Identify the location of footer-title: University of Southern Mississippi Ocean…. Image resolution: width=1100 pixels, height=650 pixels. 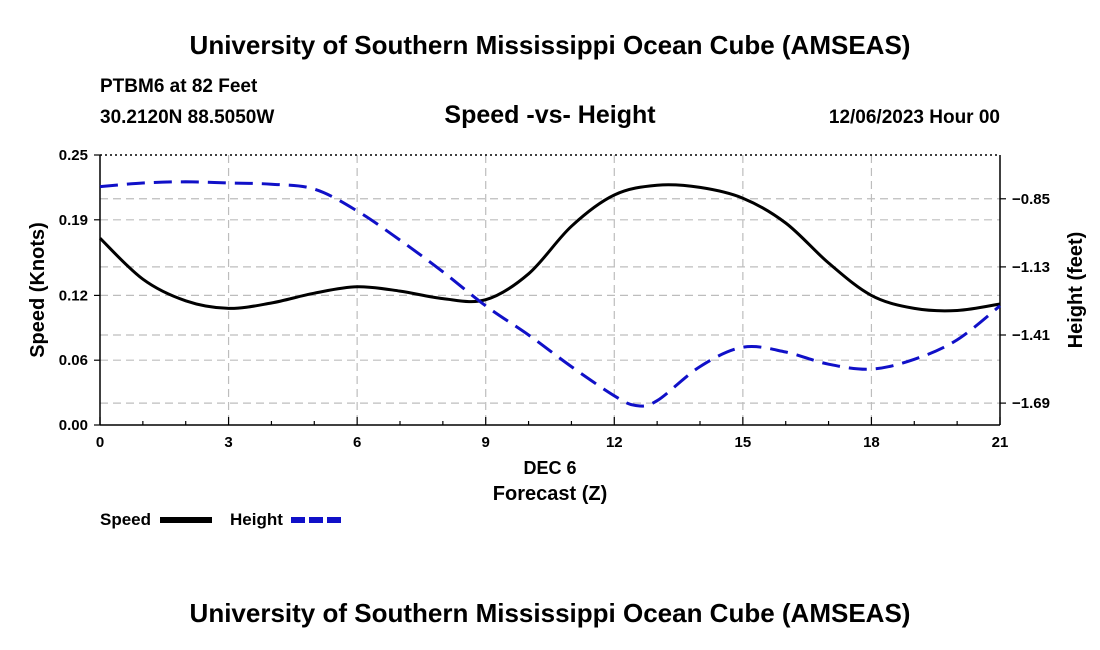
(550, 613).